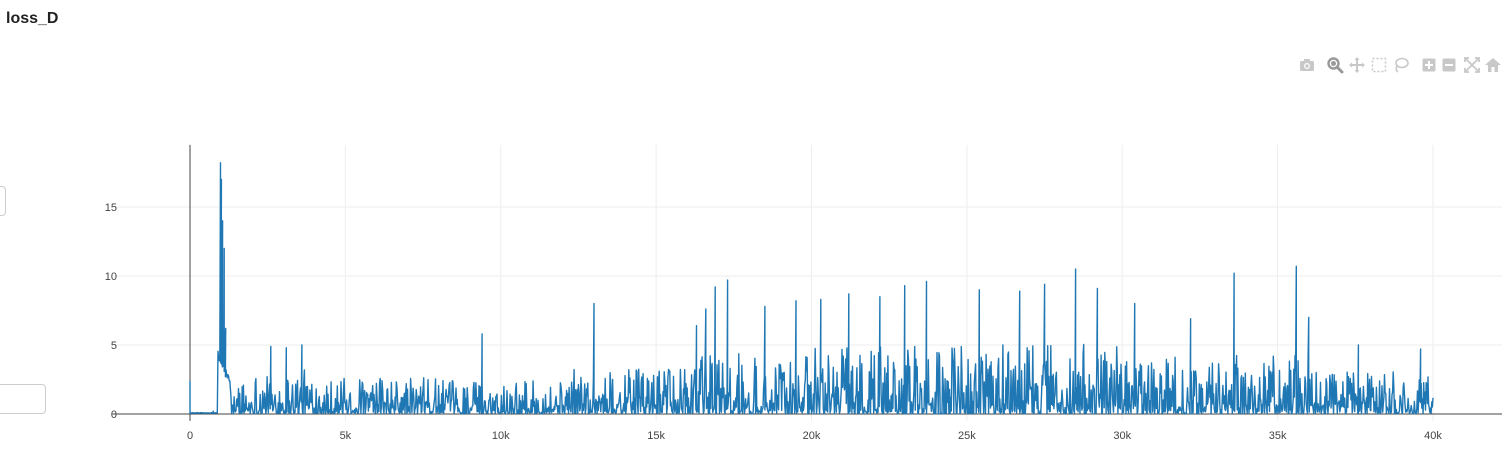 The width and height of the screenshot is (1502, 464). What do you see at coordinates (1429, 65) in the screenshot?
I see `zoom-in-icon` at bounding box center [1429, 65].